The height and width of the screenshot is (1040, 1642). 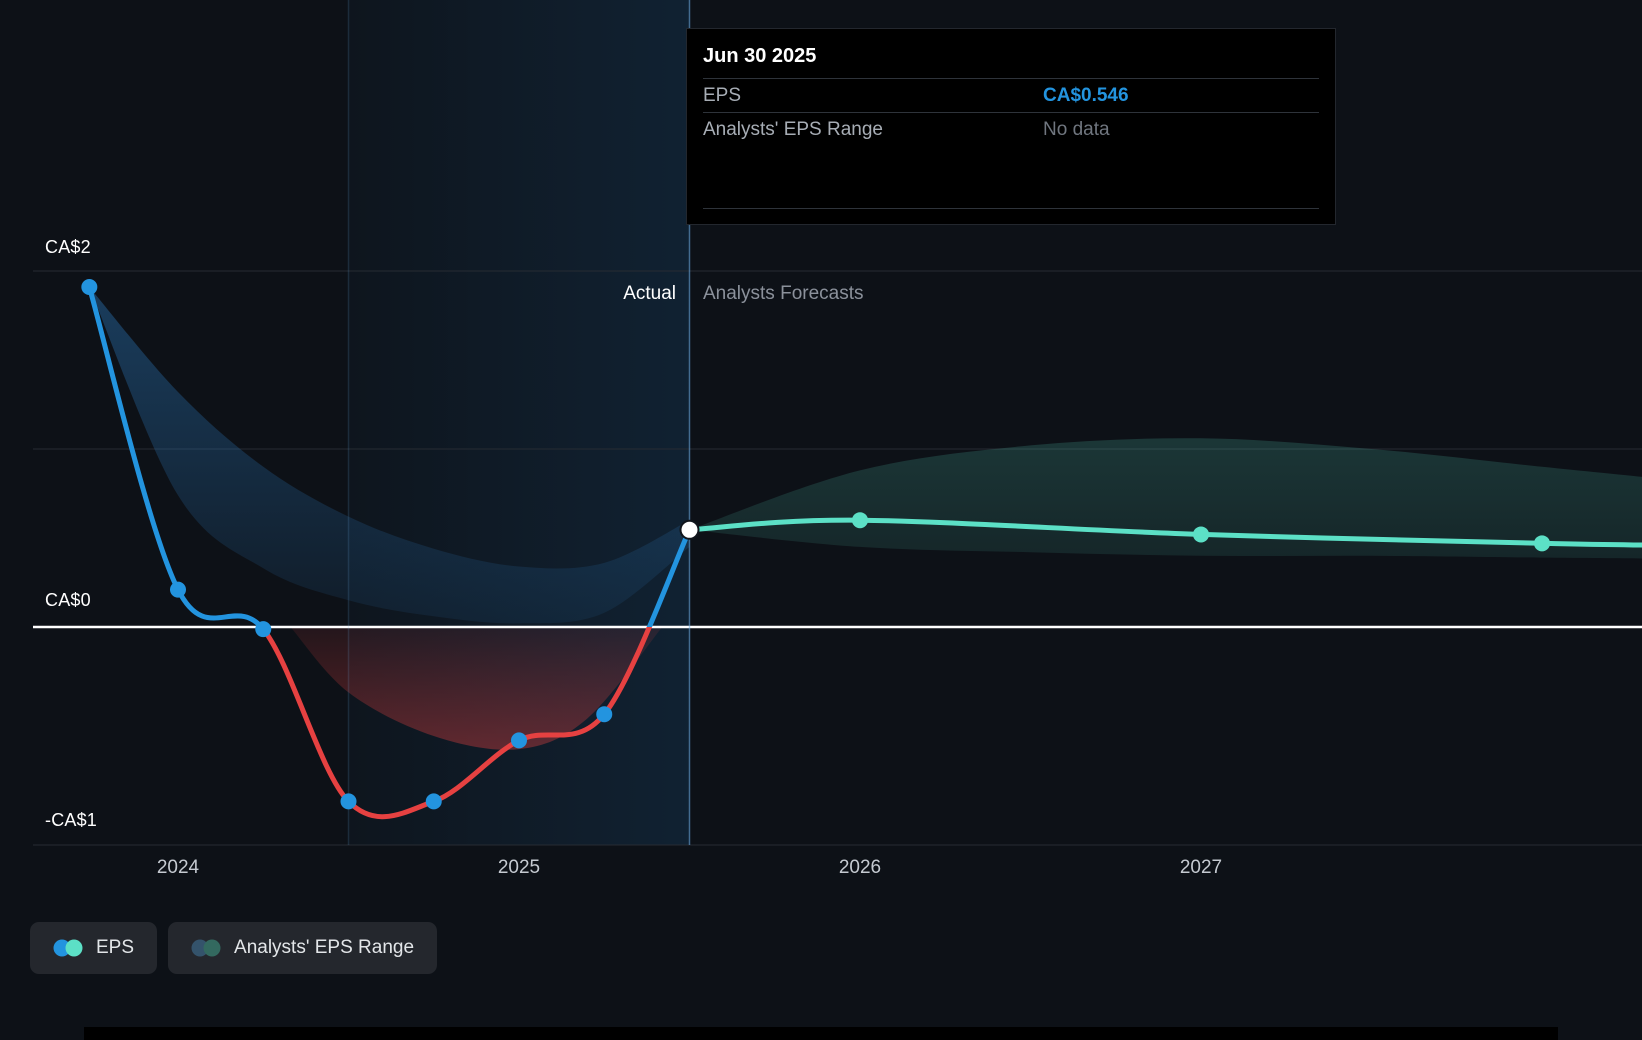 I want to click on x-axis-label-2026: 2026, so click(x=860, y=867).